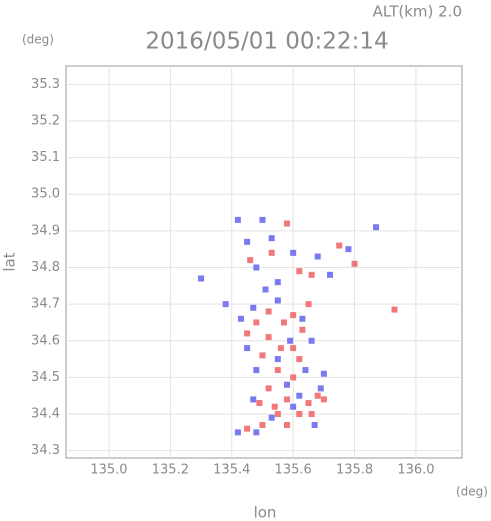 The width and height of the screenshot is (491, 521). What do you see at coordinates (45, 377) in the screenshot?
I see `y-tick-label: 34.5` at bounding box center [45, 377].